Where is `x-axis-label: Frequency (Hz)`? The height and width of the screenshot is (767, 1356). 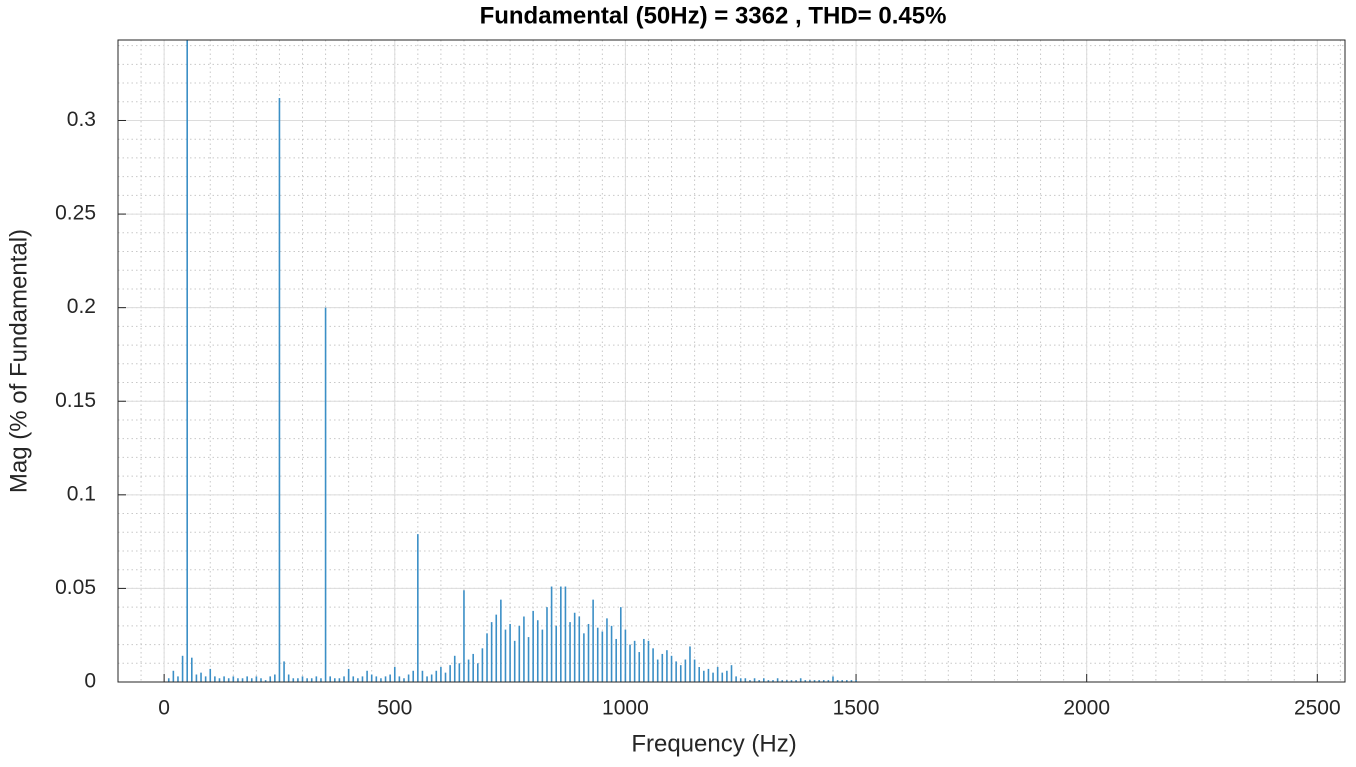 x-axis-label: Frequency (Hz) is located at coordinates (713, 743).